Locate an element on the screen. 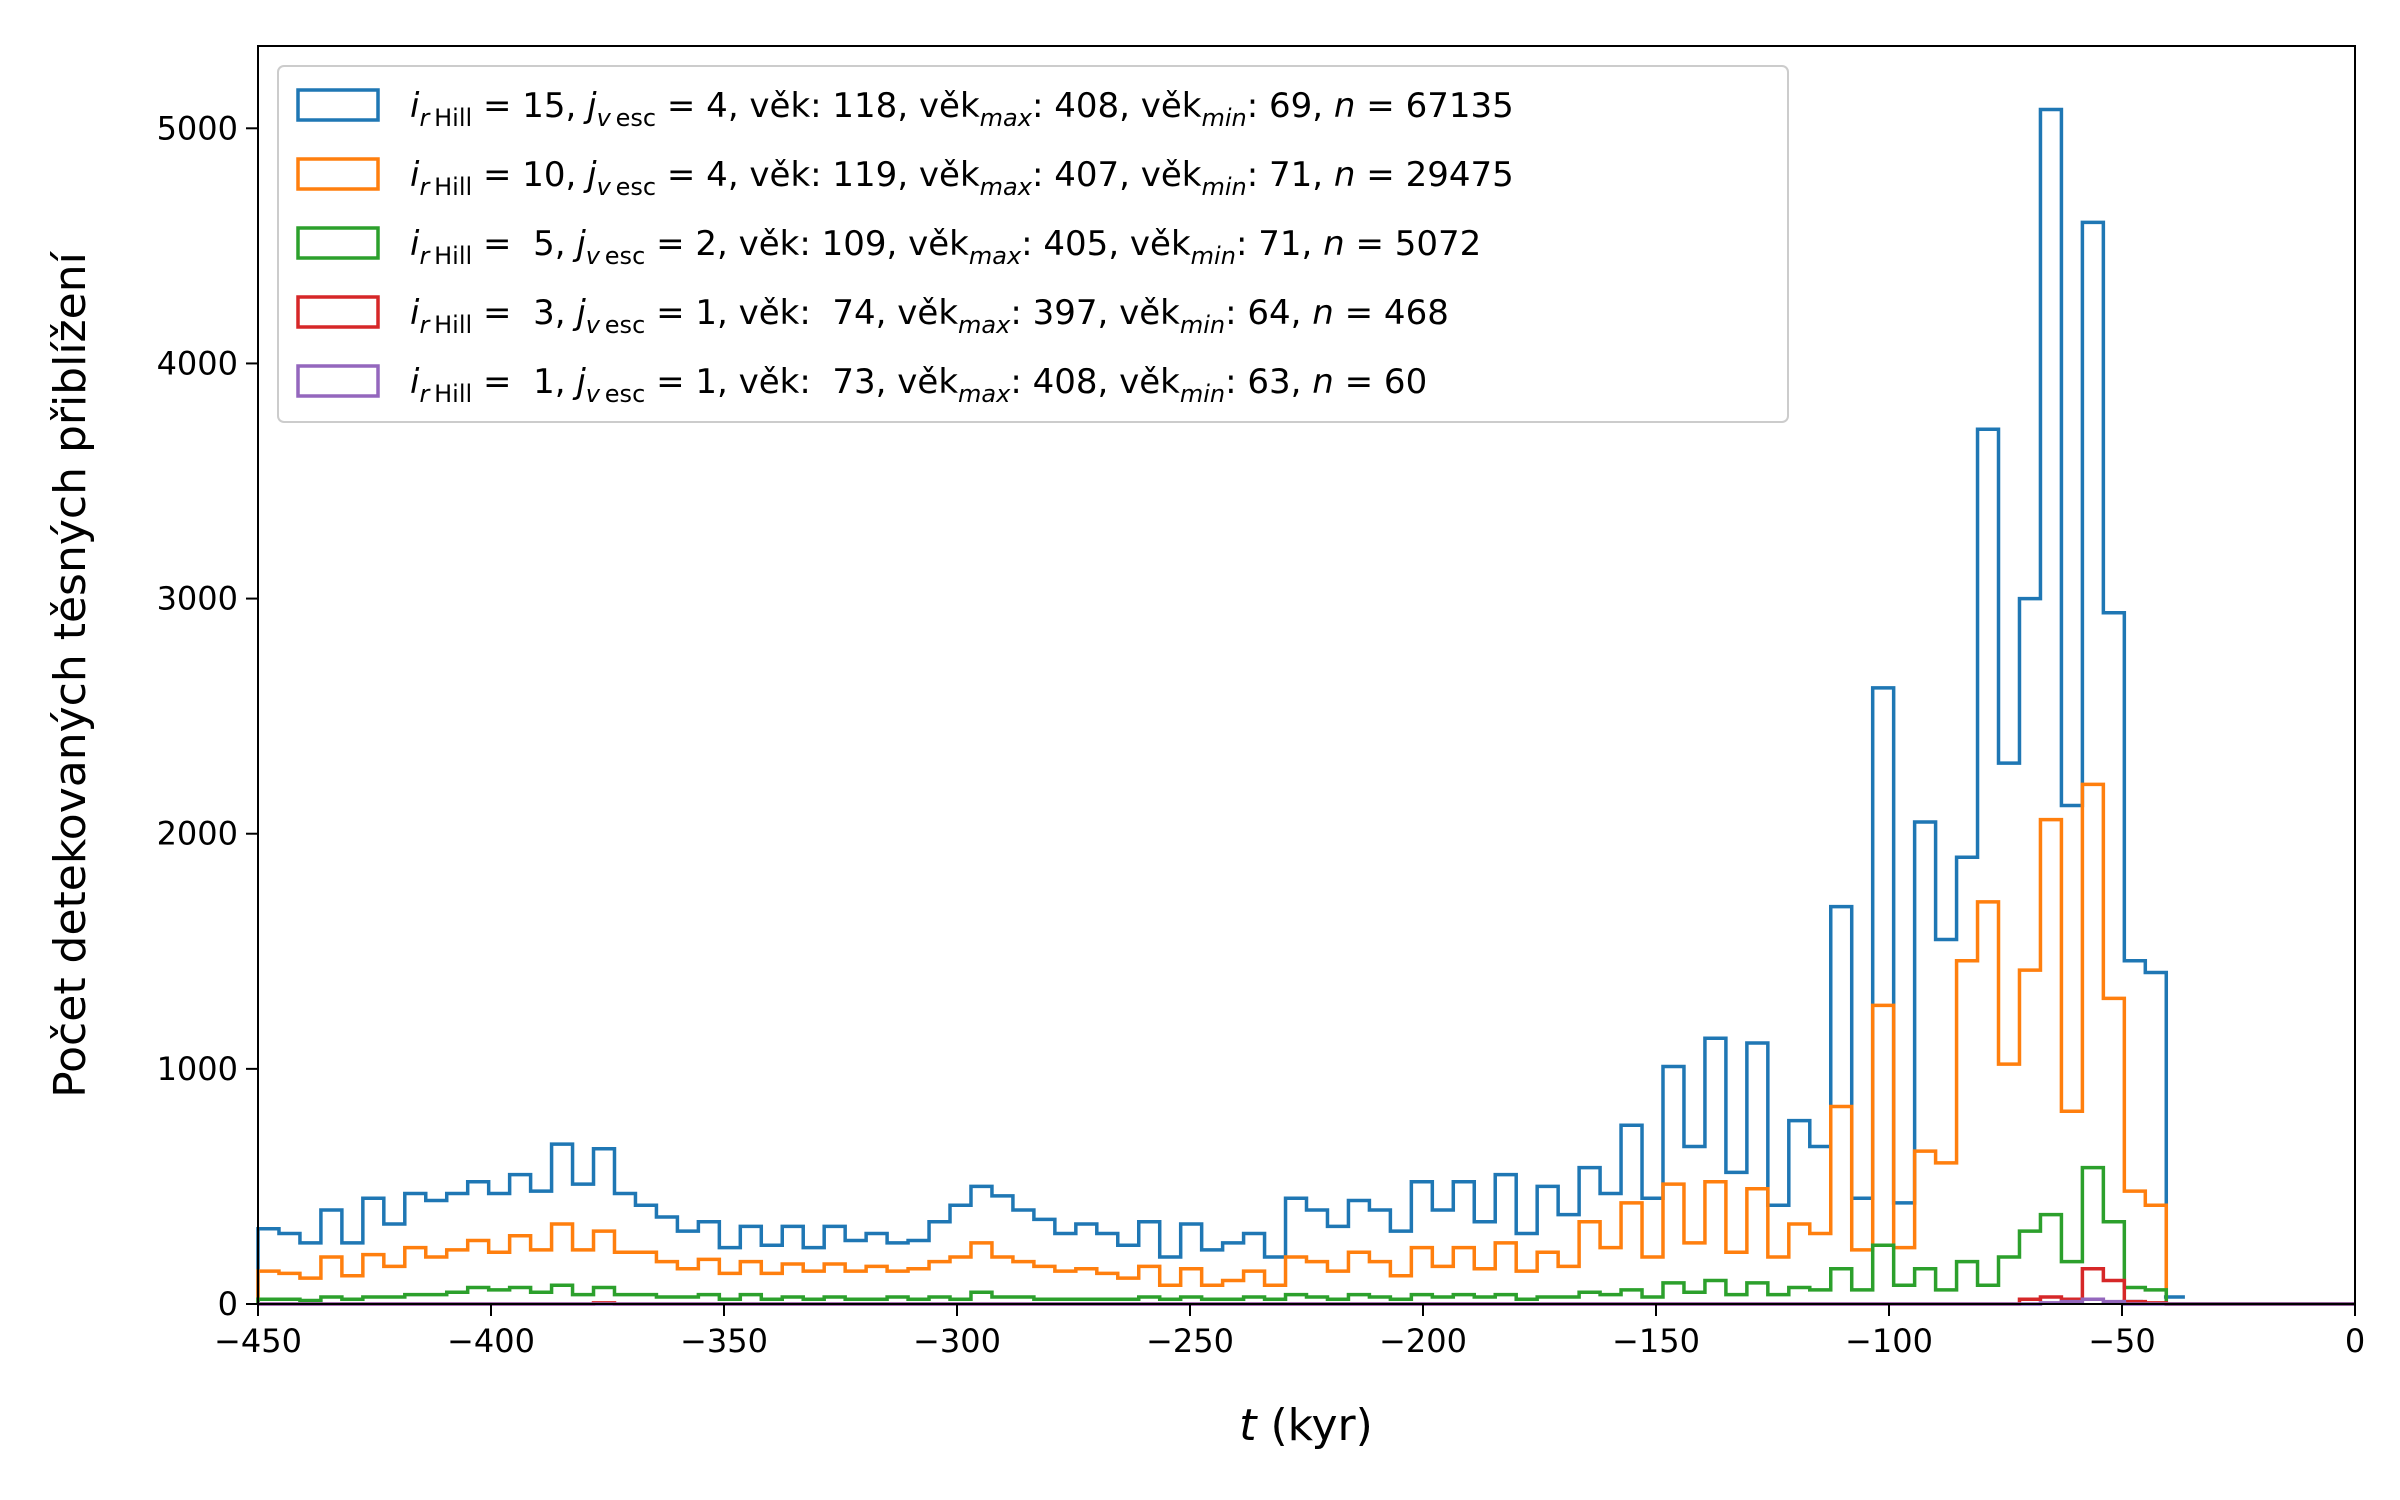 This screenshot has height=1500, width=2400. x-axis: −450 −400 −350 −300 −250 −200 −150 −100 −50 0 is located at coordinates (1289, 1332).